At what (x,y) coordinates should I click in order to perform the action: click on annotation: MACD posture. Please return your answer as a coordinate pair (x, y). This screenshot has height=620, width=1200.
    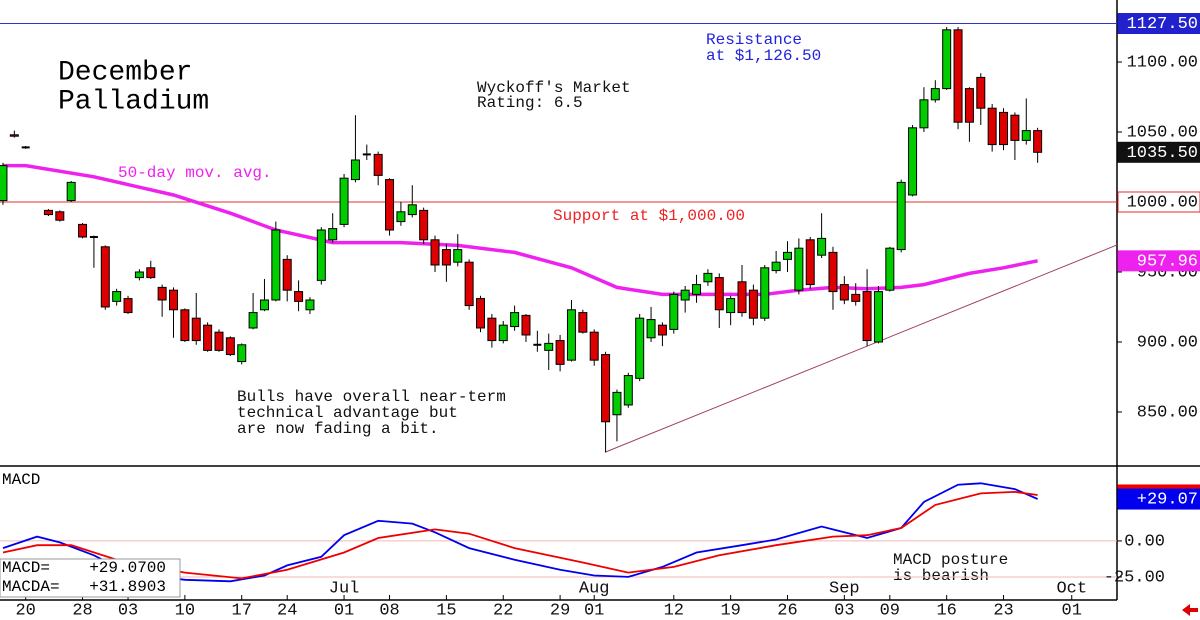
    Looking at the image, I should click on (950, 560).